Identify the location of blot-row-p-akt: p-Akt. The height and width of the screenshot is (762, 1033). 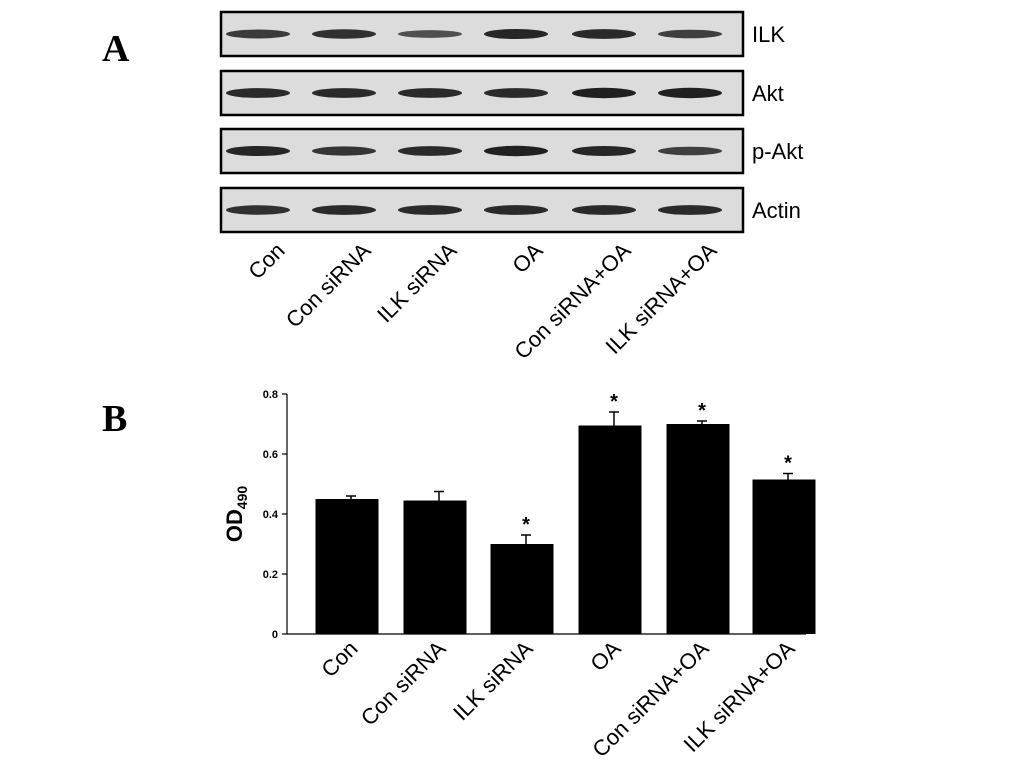
(511, 151).